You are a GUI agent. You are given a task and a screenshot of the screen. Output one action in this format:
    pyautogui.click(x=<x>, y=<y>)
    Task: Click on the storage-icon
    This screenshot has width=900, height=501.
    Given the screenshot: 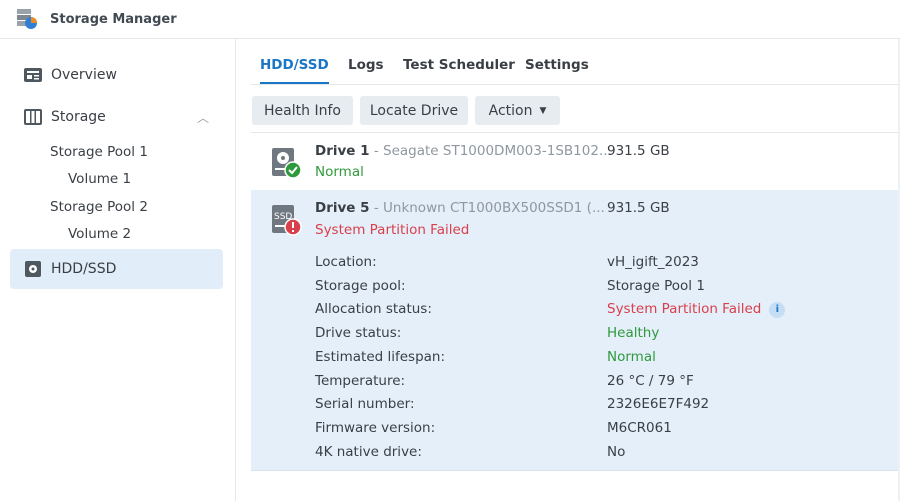 What is the action you would take?
    pyautogui.click(x=33, y=117)
    